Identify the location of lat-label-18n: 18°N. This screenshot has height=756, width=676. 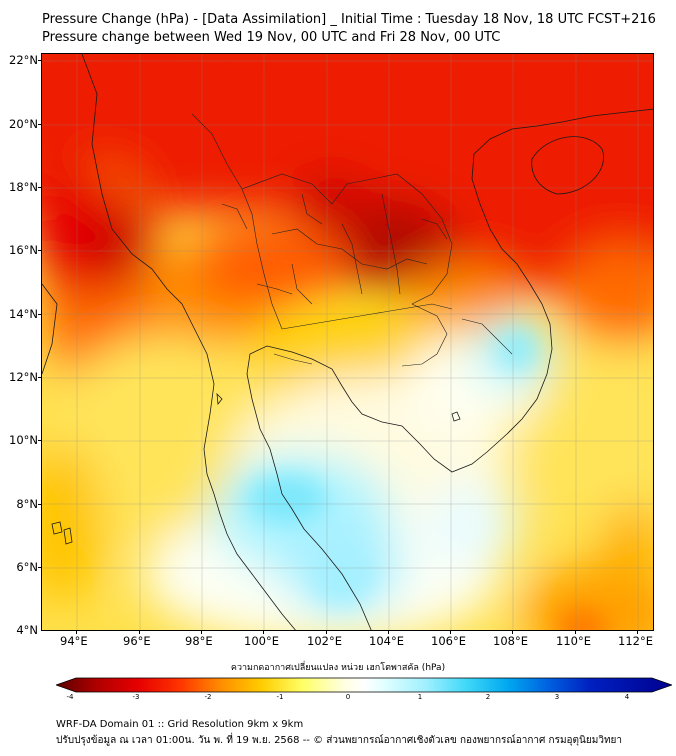
(23, 187).